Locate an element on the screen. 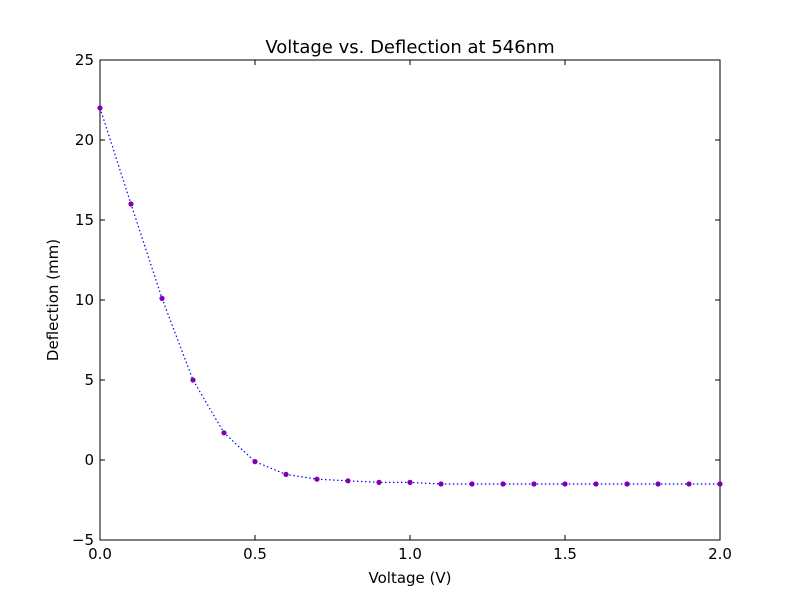 This screenshot has height=600, width=800. y-tick-label: 15 is located at coordinates (84, 220).